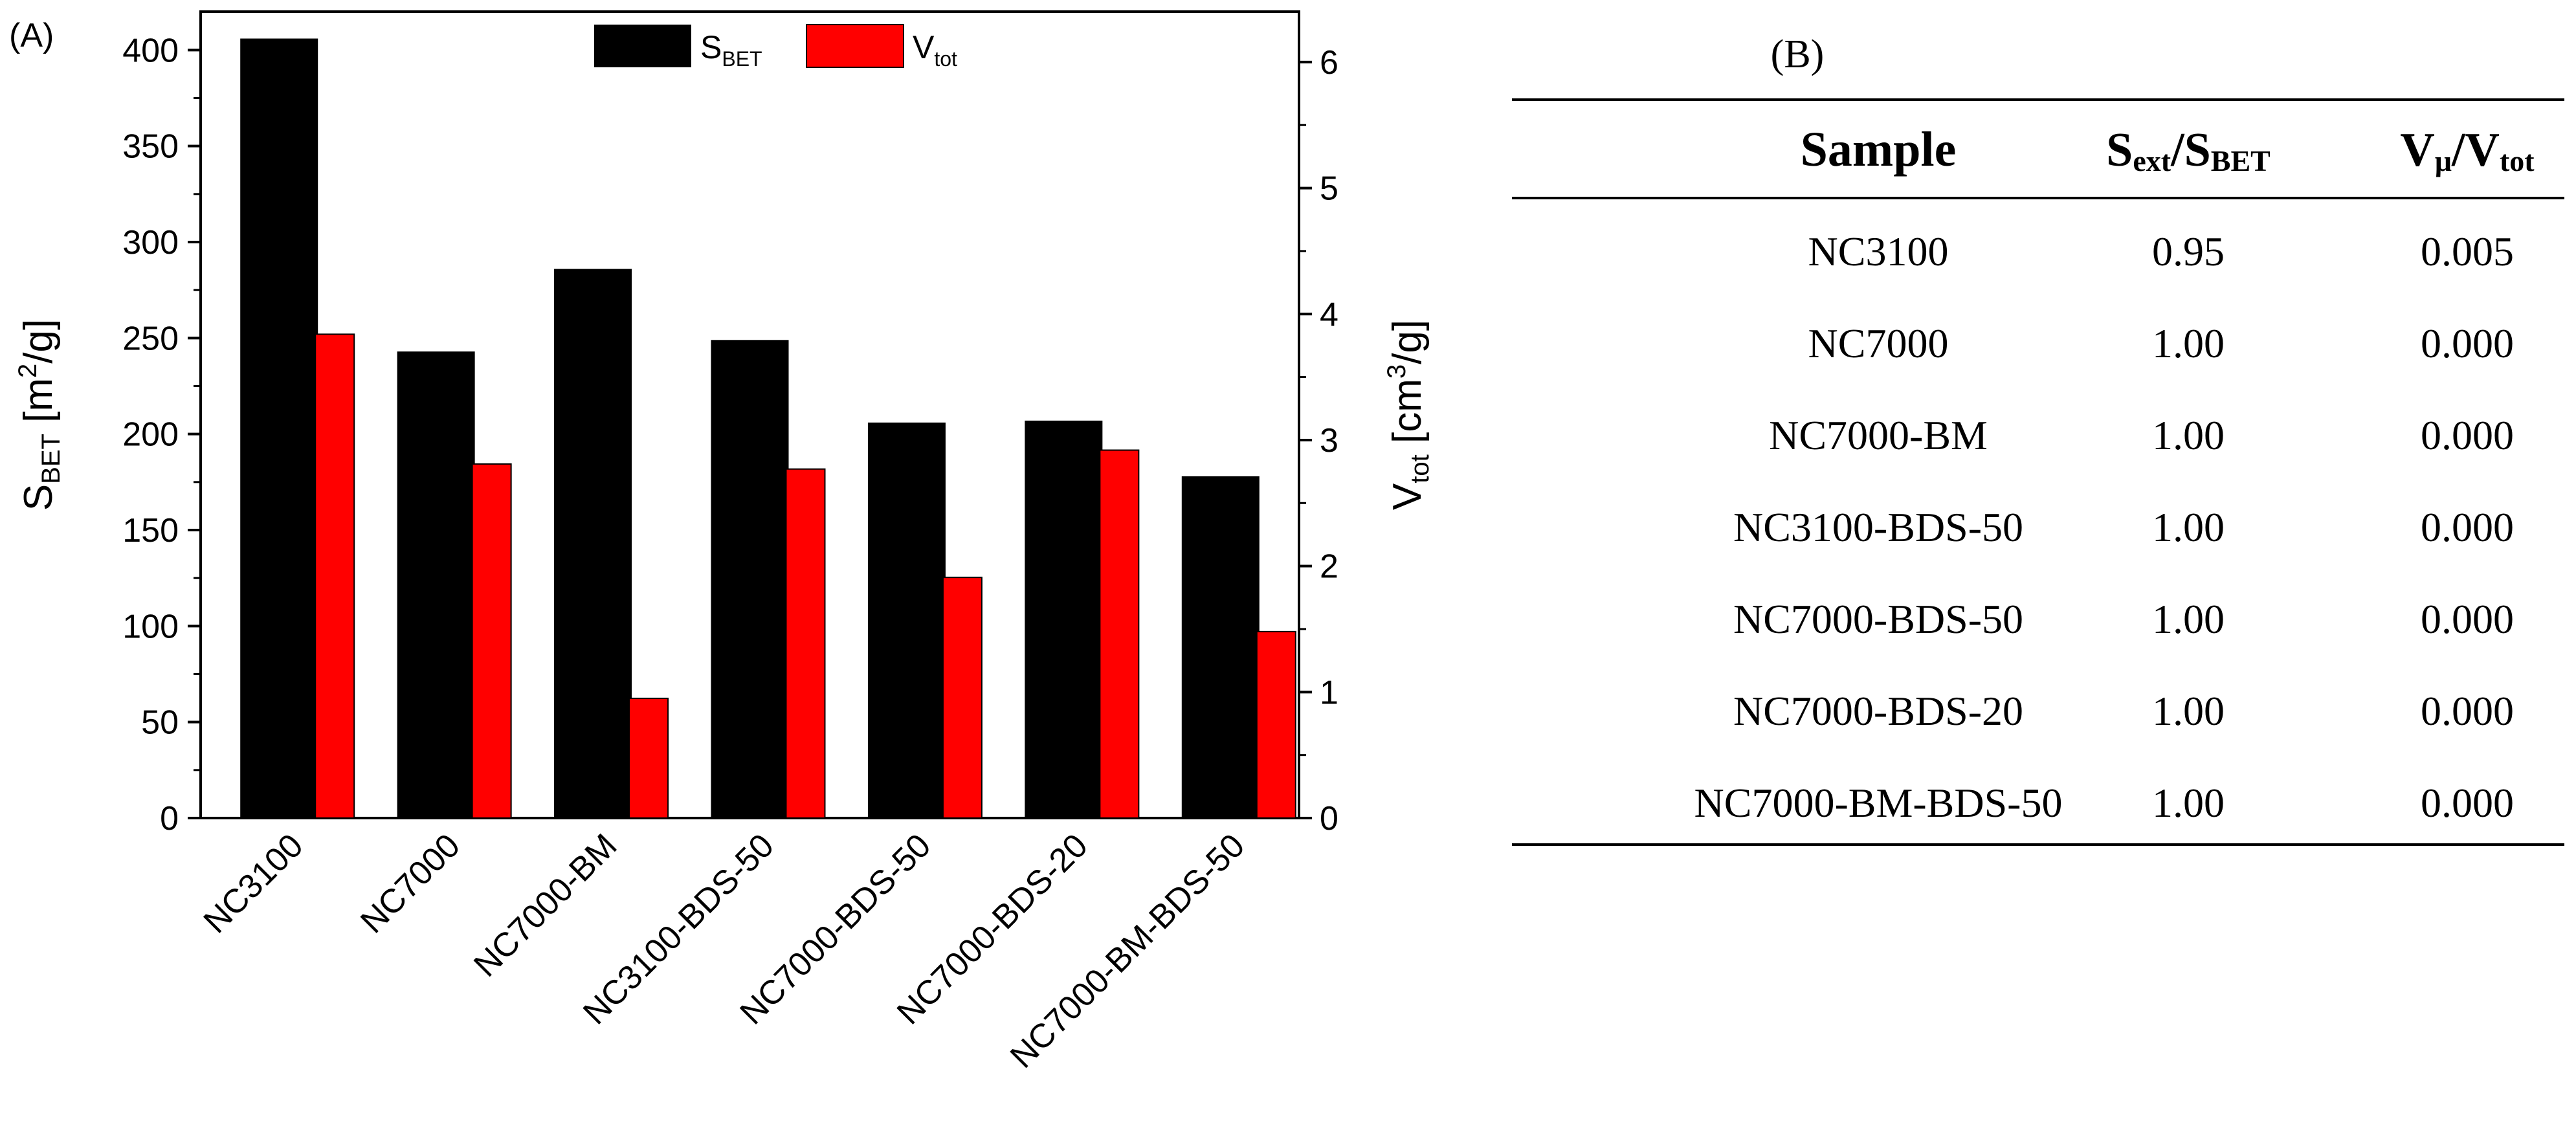 The height and width of the screenshot is (1130, 2576). What do you see at coordinates (648, 759) in the screenshot?
I see `bar-vtot-nc7000-bm` at bounding box center [648, 759].